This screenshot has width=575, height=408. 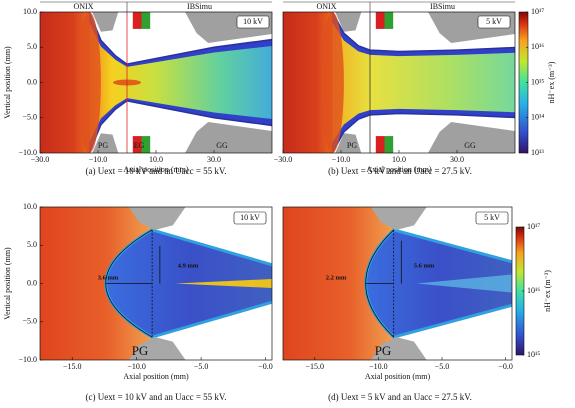 What do you see at coordinates (336, 277) in the screenshot?
I see `annotation: 2.2 mm` at bounding box center [336, 277].